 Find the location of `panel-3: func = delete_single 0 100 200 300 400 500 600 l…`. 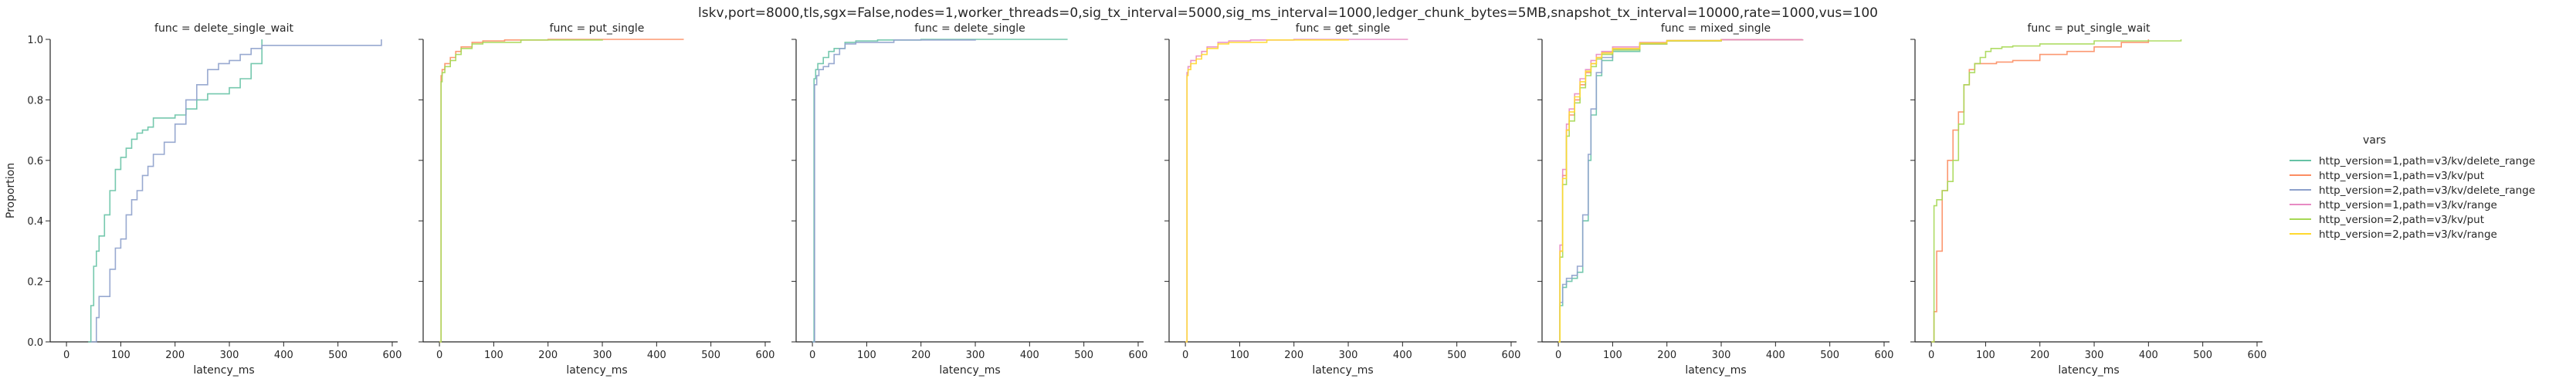

panel-3: func = delete_single 0 100 200 300 400 500 600 l… is located at coordinates (969, 199).